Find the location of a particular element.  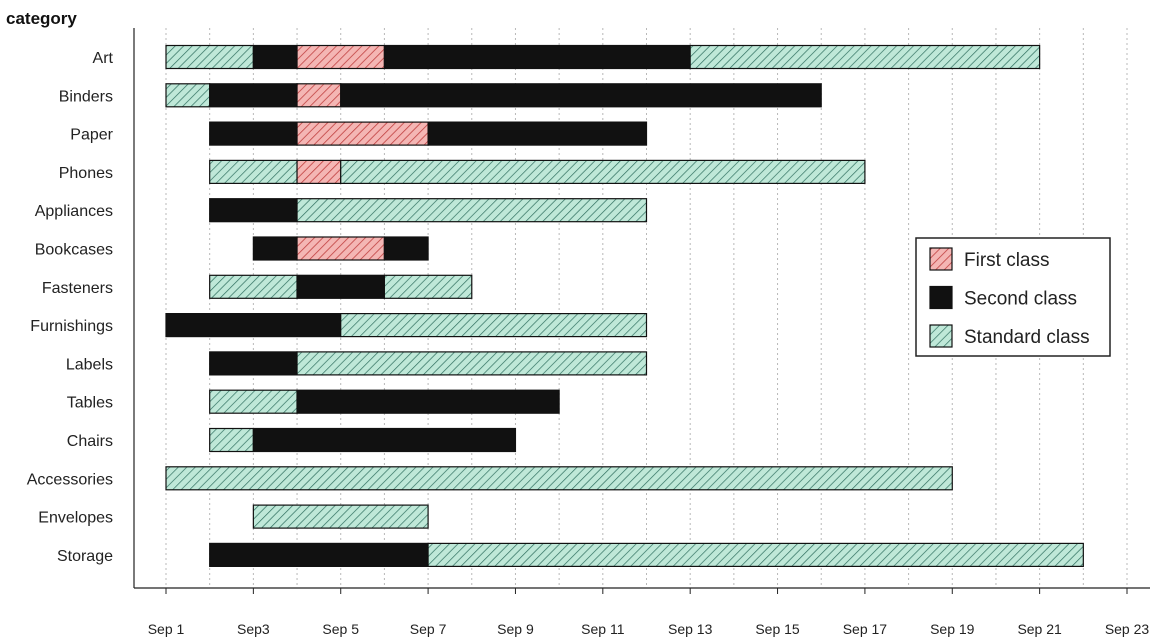

x-tick-label: Sep 17 is located at coordinates (865, 629).